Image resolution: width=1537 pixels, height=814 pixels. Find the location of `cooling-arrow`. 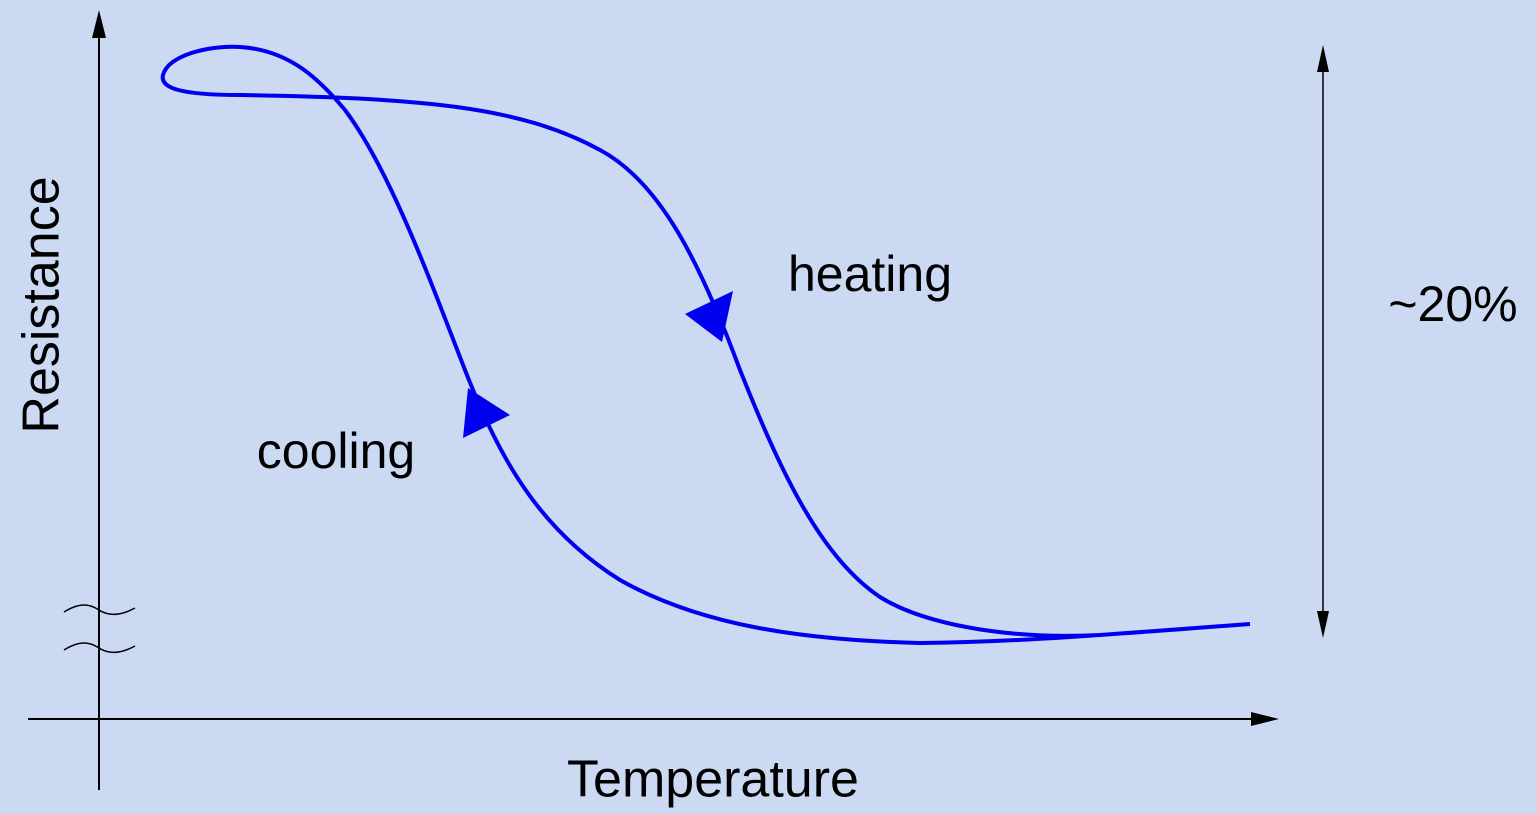

cooling-arrow is located at coordinates (486, 413).